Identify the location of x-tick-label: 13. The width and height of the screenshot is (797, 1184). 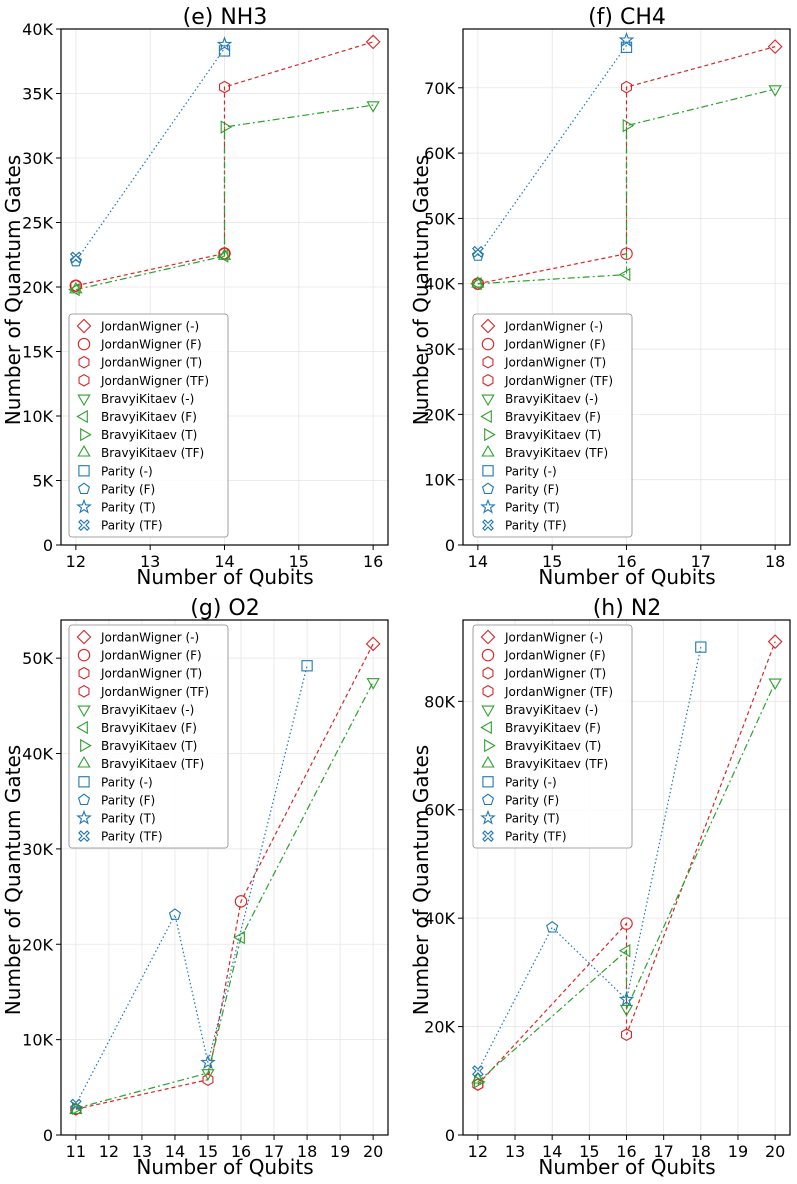
(142, 1151).